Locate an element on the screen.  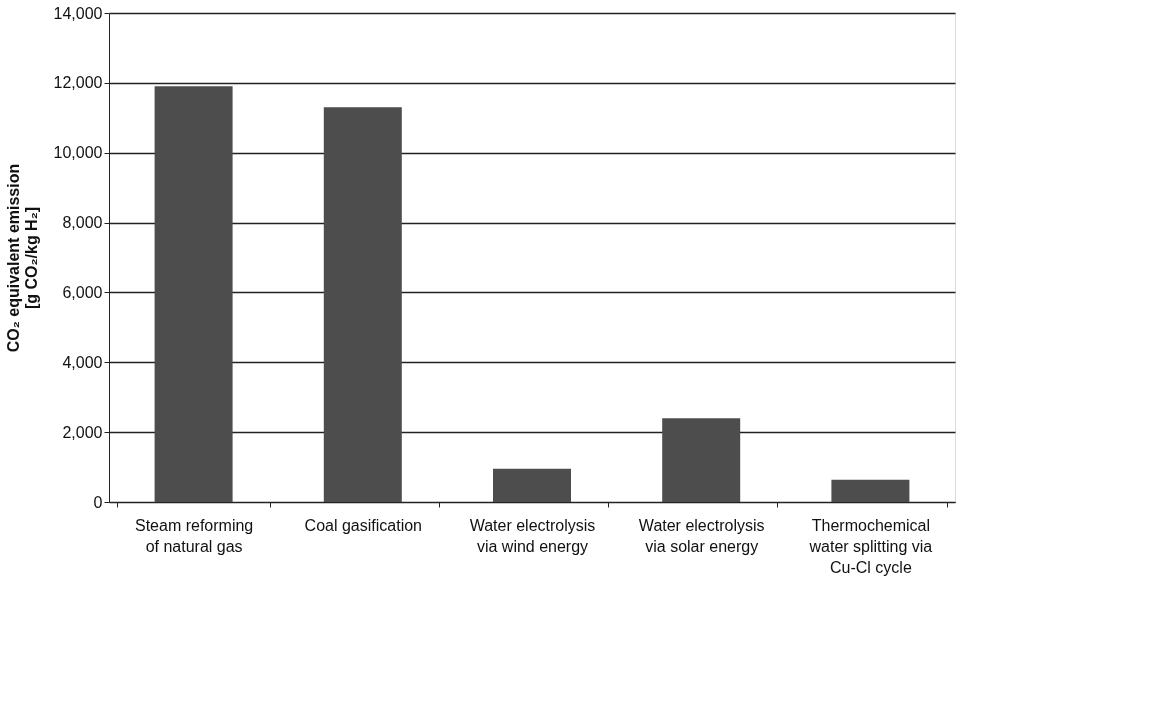
x-tick-label: Steam reforming of natural gas is located at coordinates (194, 535).